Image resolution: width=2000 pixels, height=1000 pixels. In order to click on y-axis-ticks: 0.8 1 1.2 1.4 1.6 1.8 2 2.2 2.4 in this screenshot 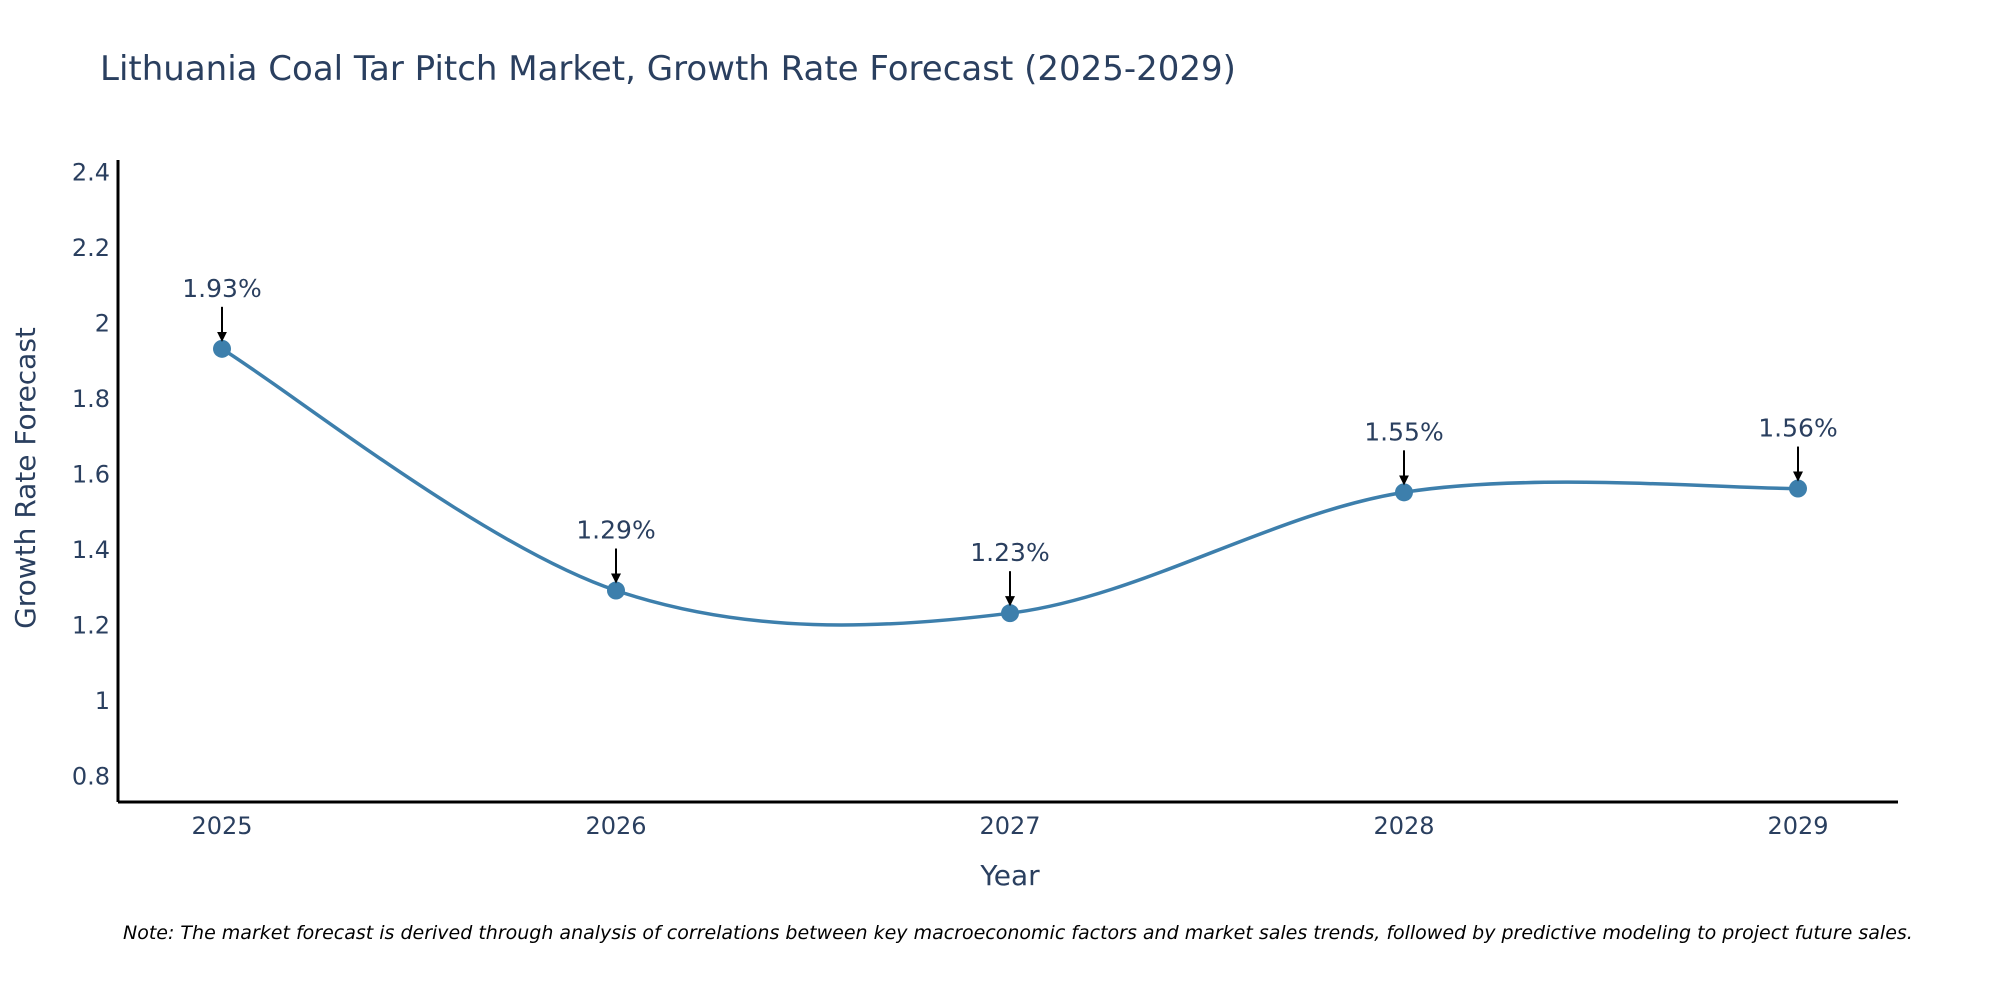, I will do `click(91, 474)`.